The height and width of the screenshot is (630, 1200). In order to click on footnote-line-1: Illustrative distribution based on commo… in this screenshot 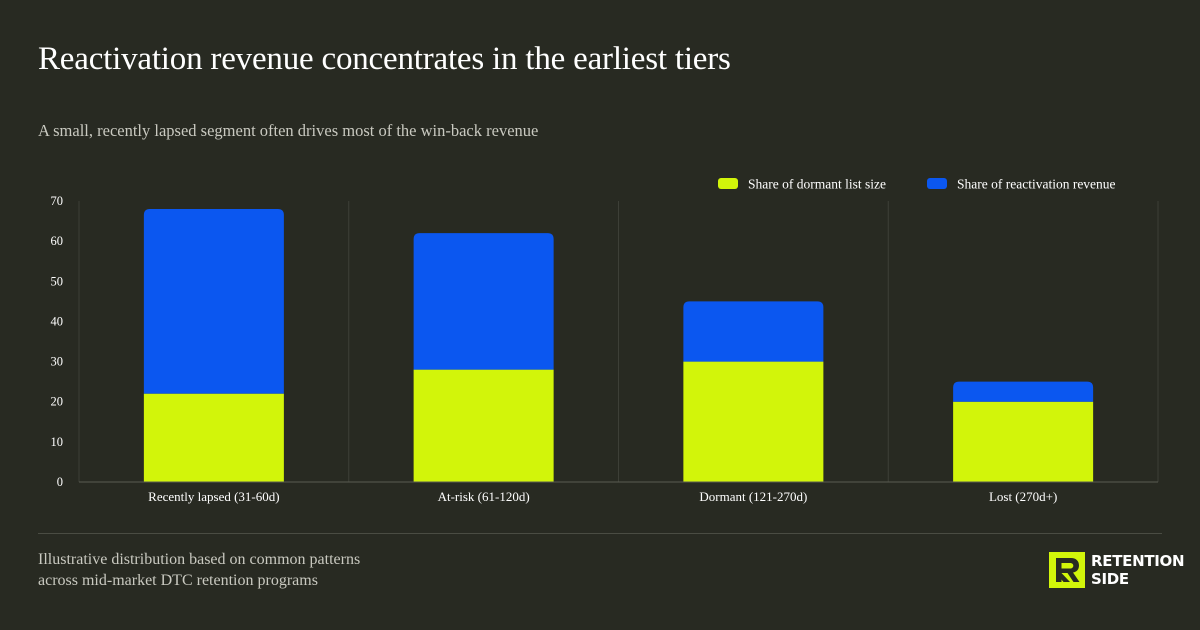, I will do `click(199, 559)`.